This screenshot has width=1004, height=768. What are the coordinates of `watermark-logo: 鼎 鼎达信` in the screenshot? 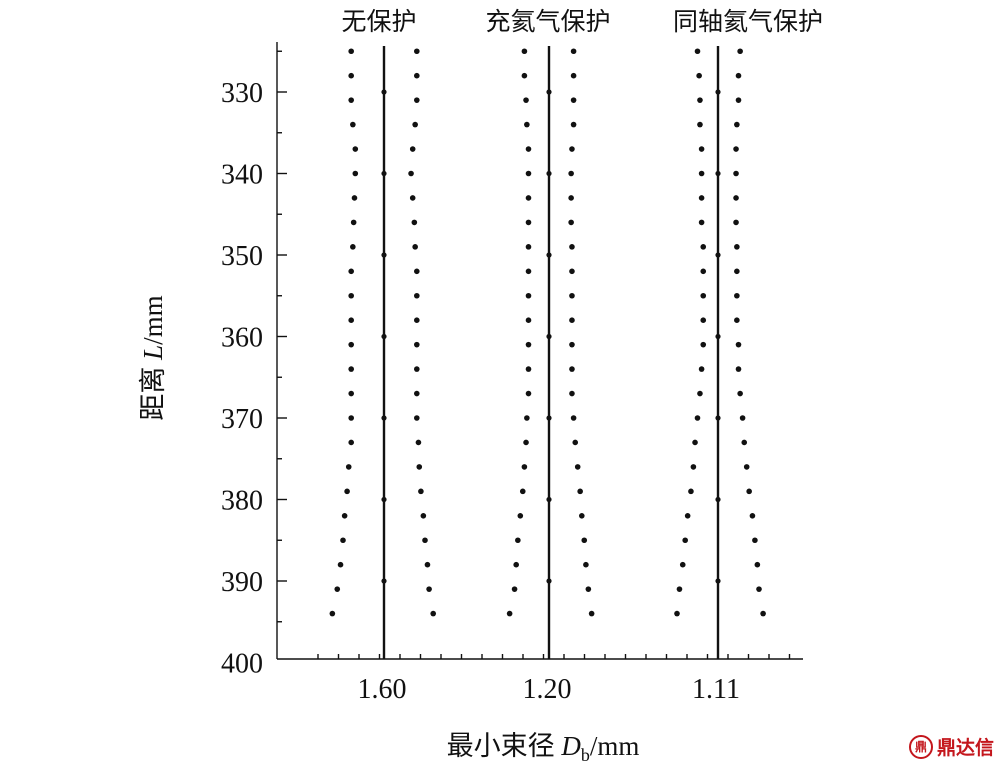 It's located at (951, 746).